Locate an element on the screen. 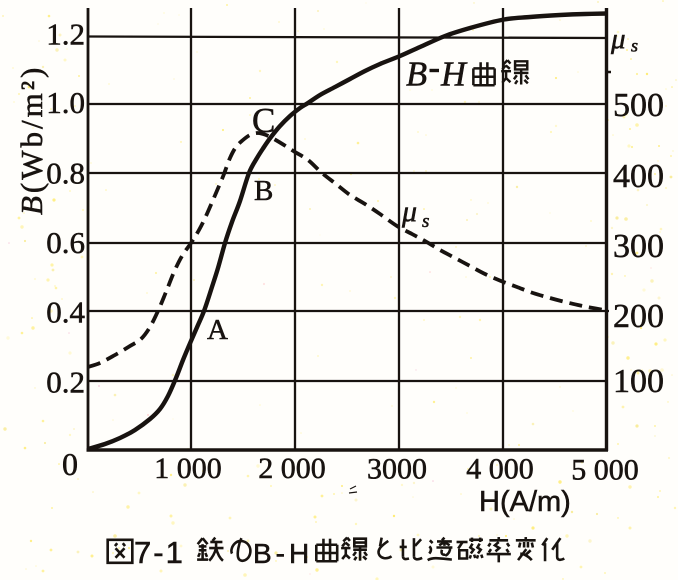 The width and height of the screenshot is (678, 580). svg-text: 7-1 is located at coordinates (159, 552).